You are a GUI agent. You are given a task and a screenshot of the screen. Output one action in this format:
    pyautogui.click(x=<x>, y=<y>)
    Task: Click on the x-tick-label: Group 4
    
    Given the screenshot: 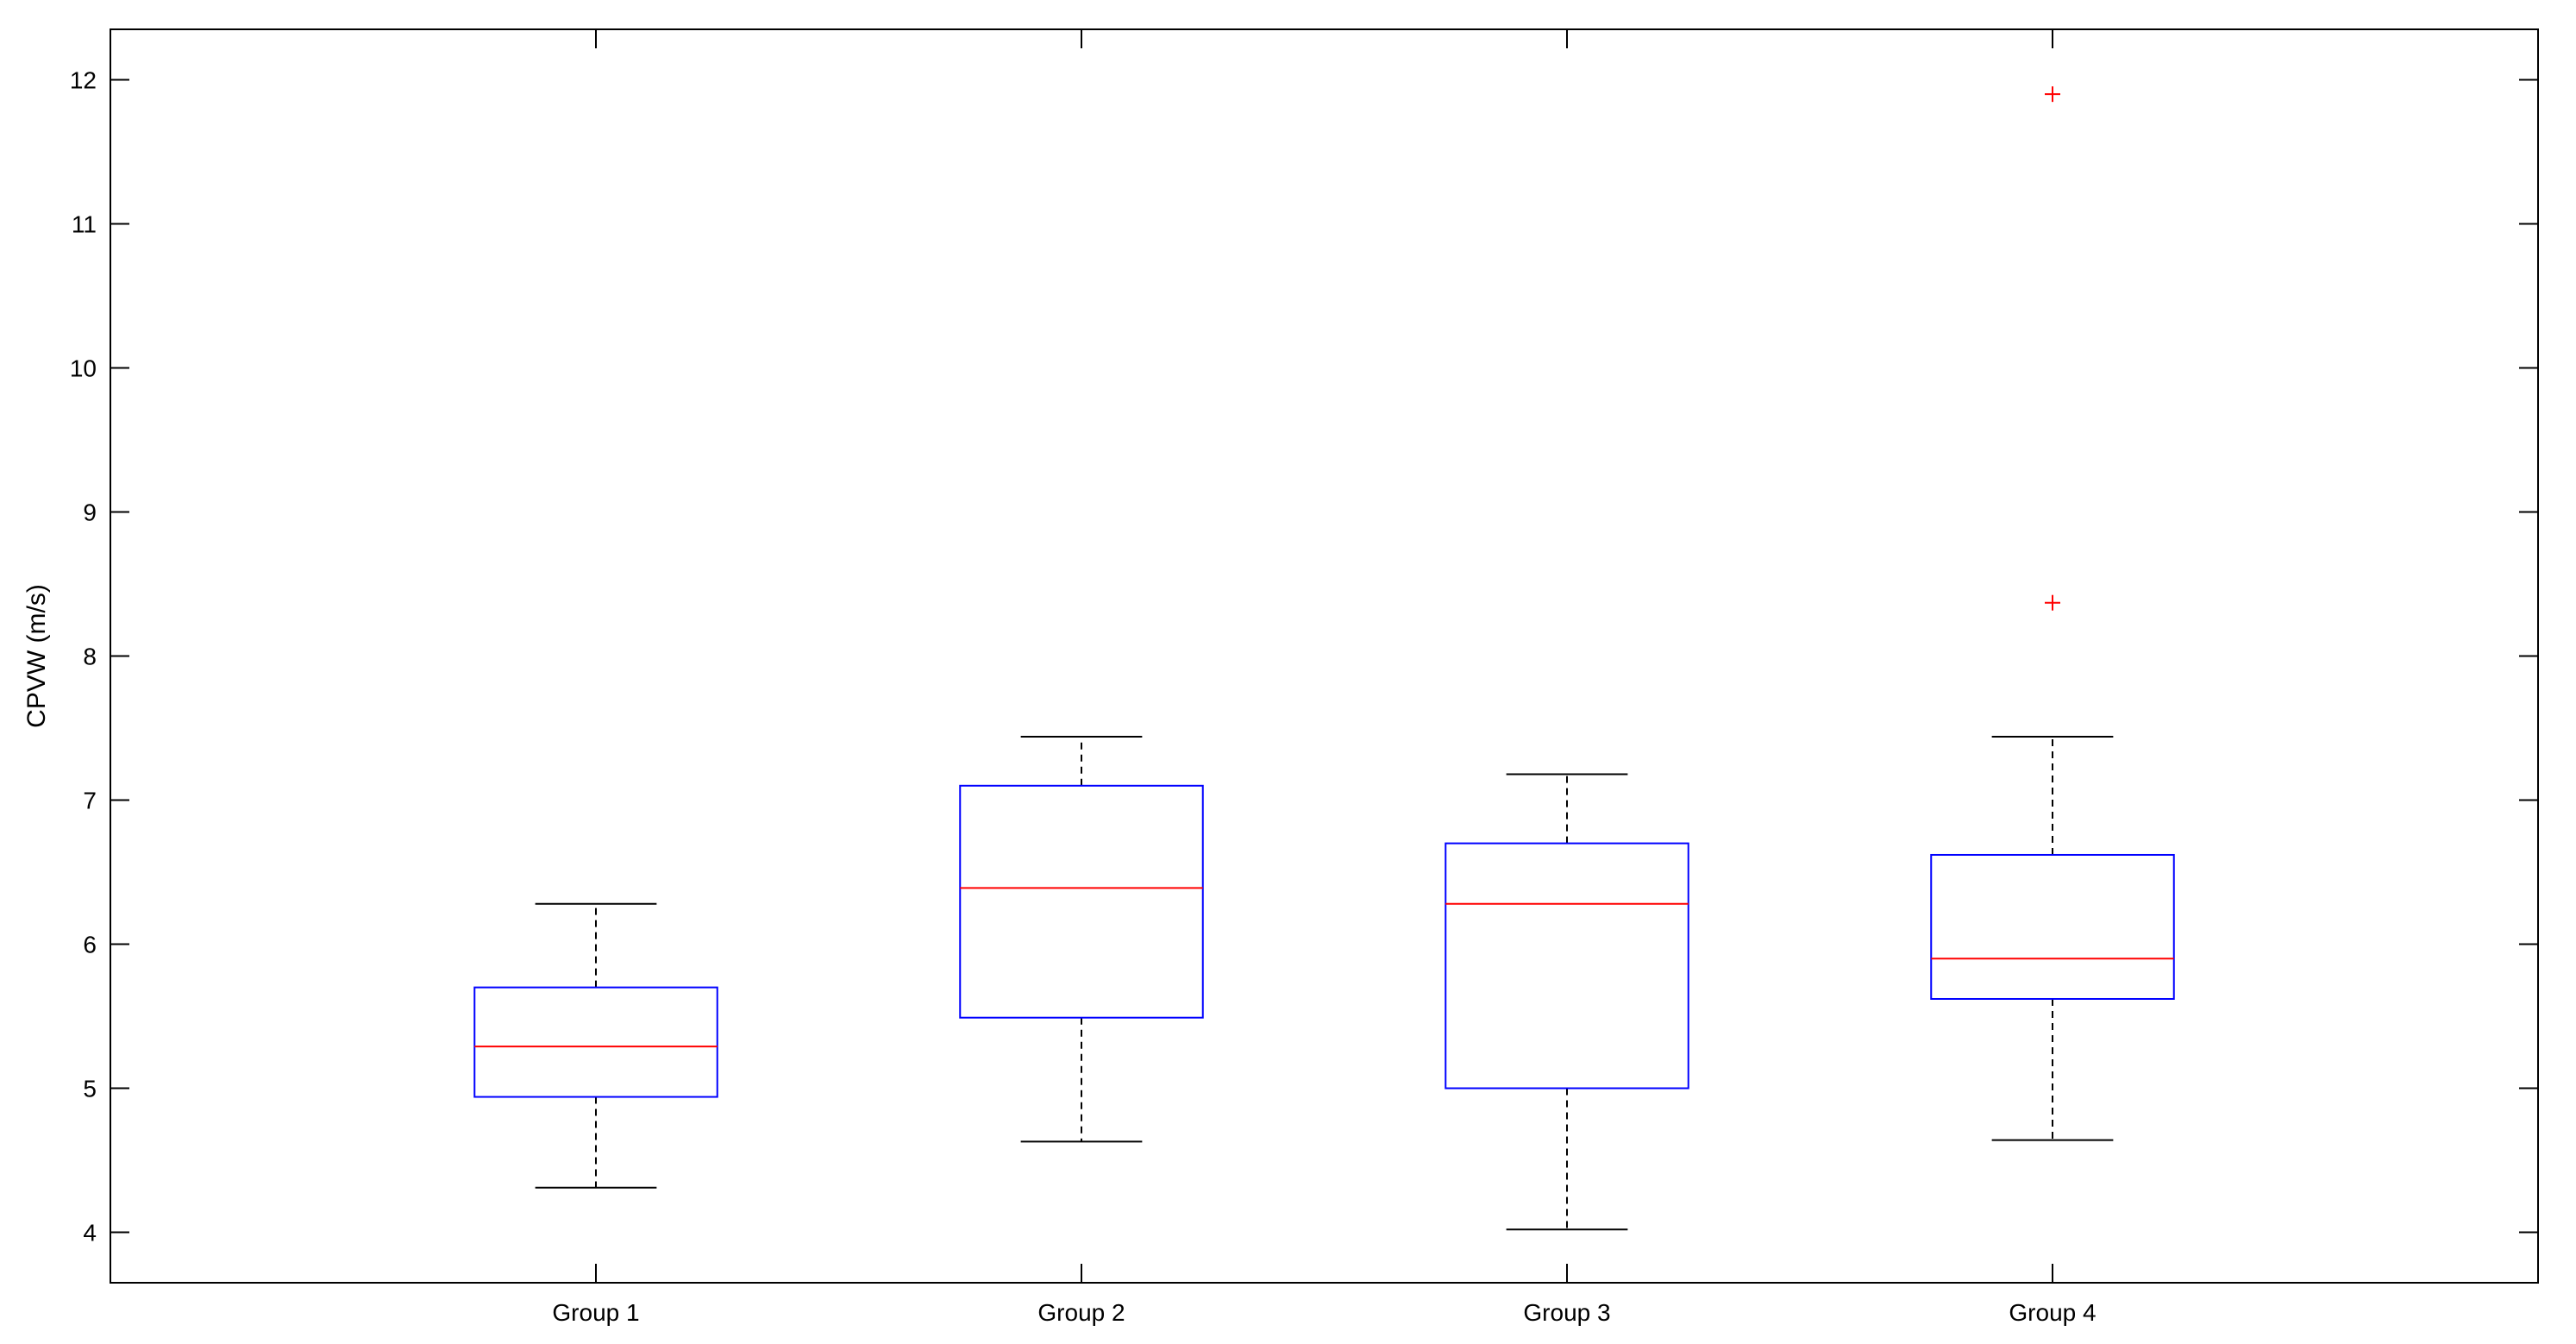 What is the action you would take?
    pyautogui.click(x=2052, y=1312)
    